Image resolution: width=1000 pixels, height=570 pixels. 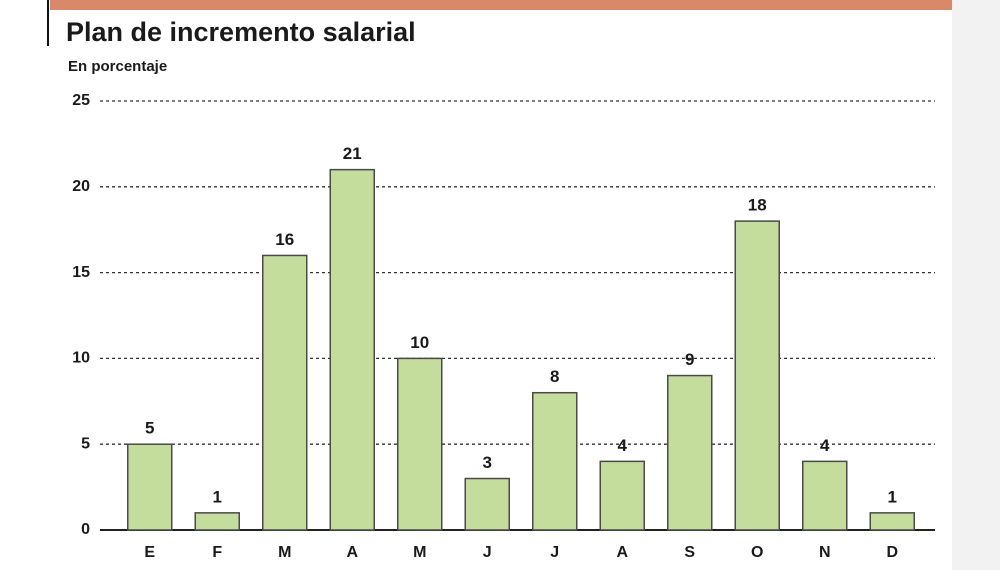 What do you see at coordinates (81, 358) in the screenshot?
I see `y-tick-label: 10` at bounding box center [81, 358].